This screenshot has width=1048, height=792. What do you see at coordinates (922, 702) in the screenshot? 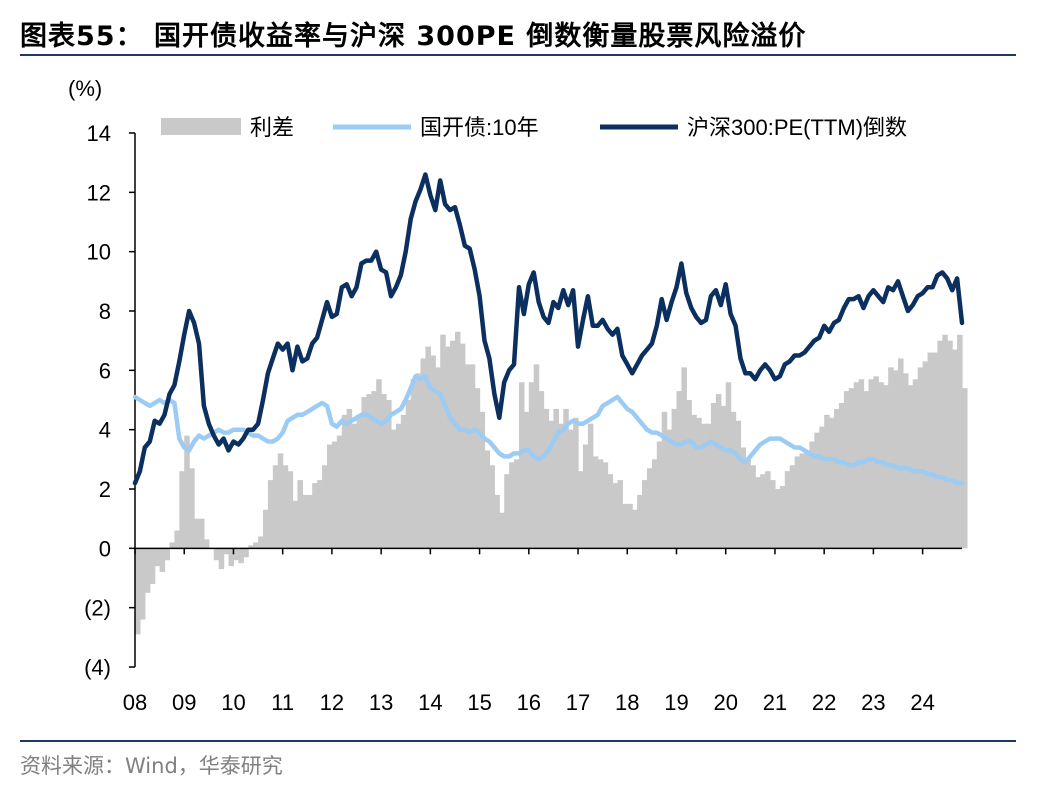
I see `x-tick-label: 24` at bounding box center [922, 702].